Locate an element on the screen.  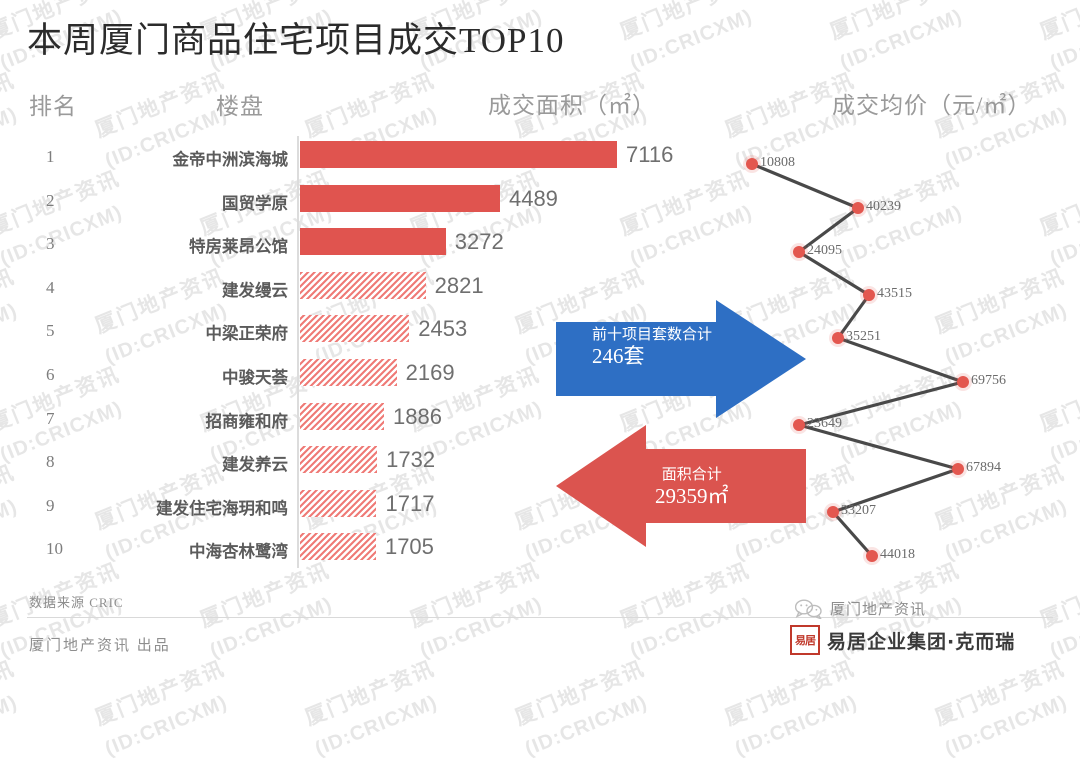
bar-value-label: 7116 is located at coordinates (650, 154).